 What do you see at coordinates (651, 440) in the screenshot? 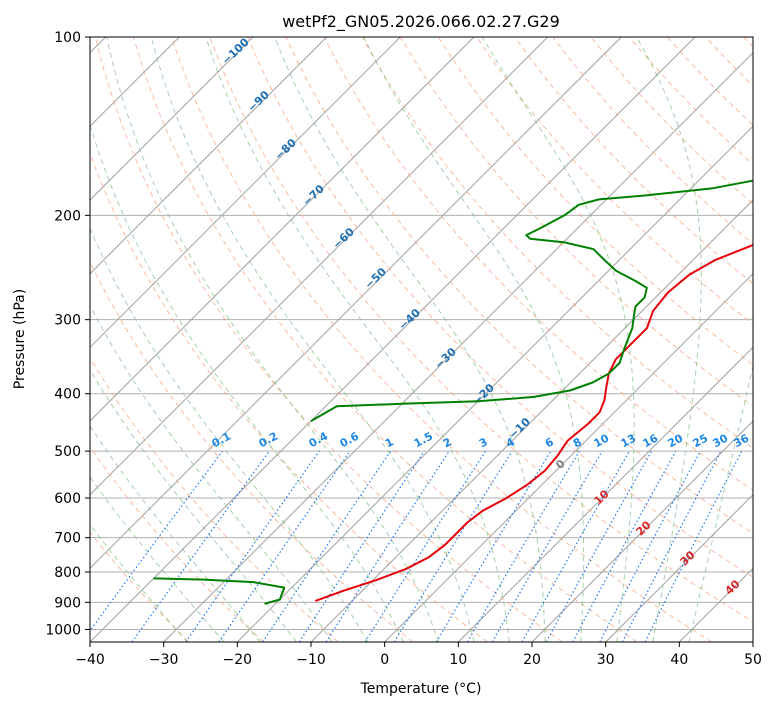
I see `mixing-ratio-label: 16` at bounding box center [651, 440].